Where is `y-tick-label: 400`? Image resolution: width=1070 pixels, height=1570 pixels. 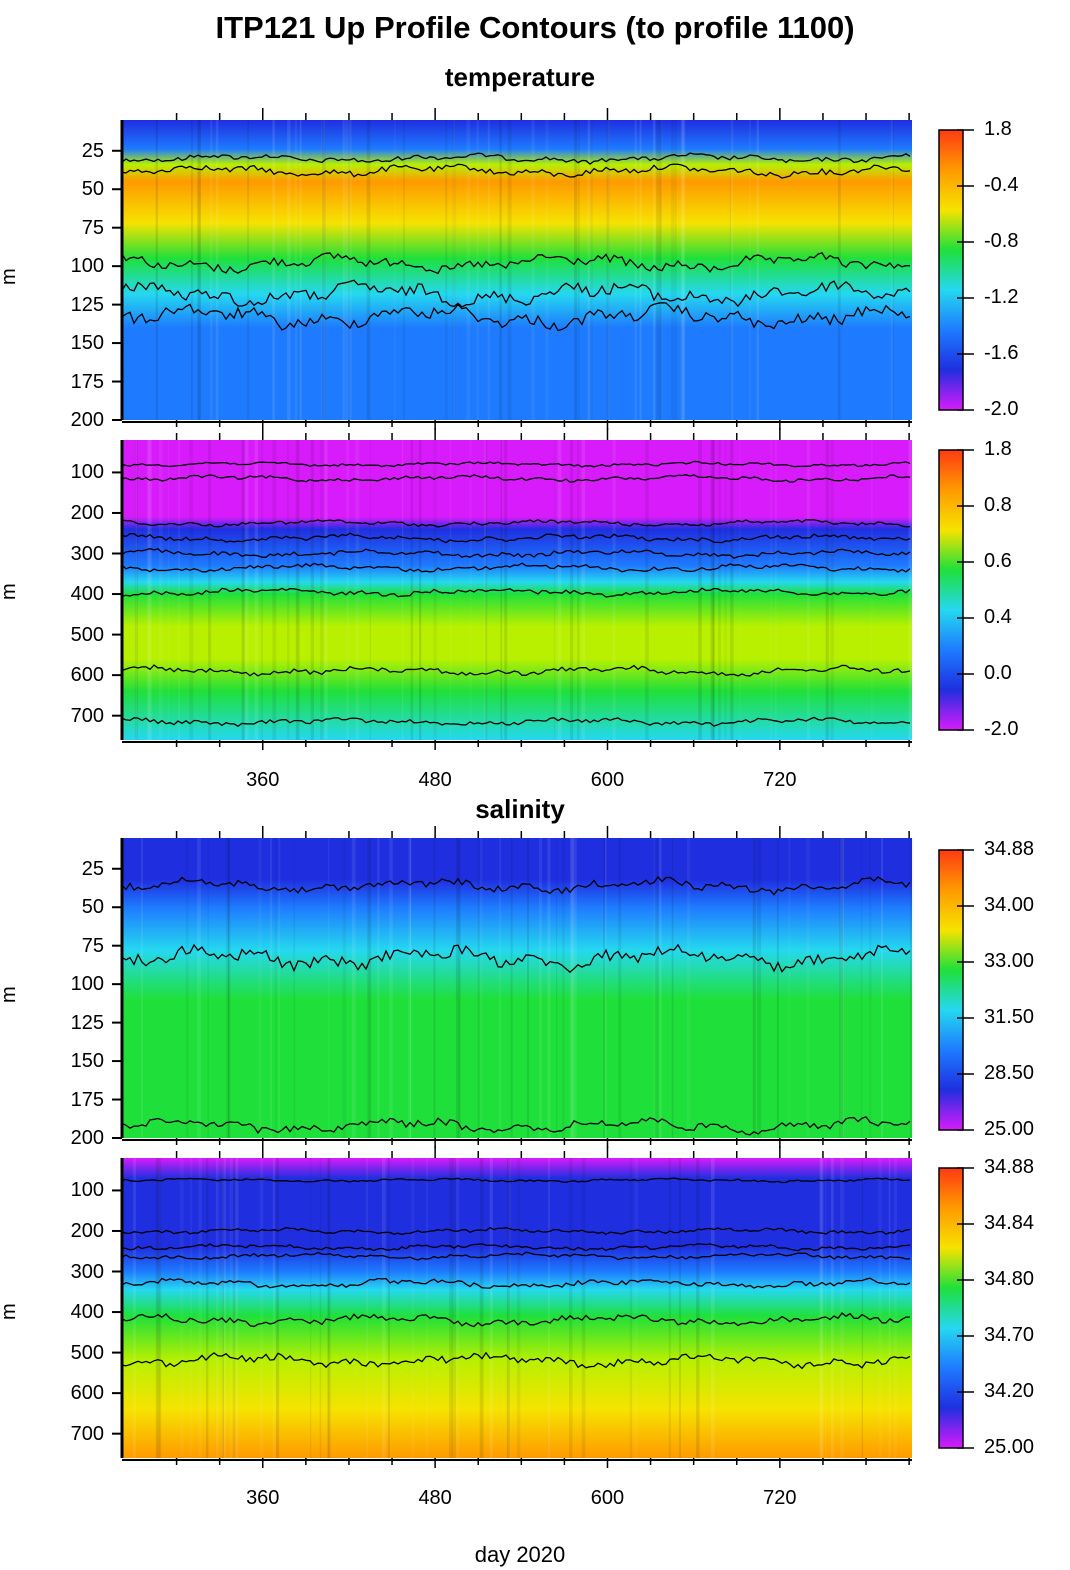
y-tick-label: 400 is located at coordinates (87, 1312).